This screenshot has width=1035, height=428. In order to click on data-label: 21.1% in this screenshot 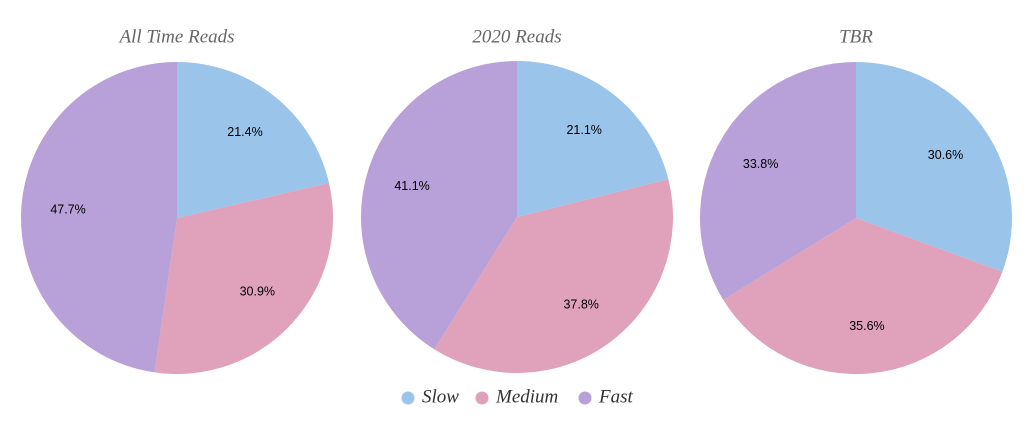, I will do `click(583, 130)`.